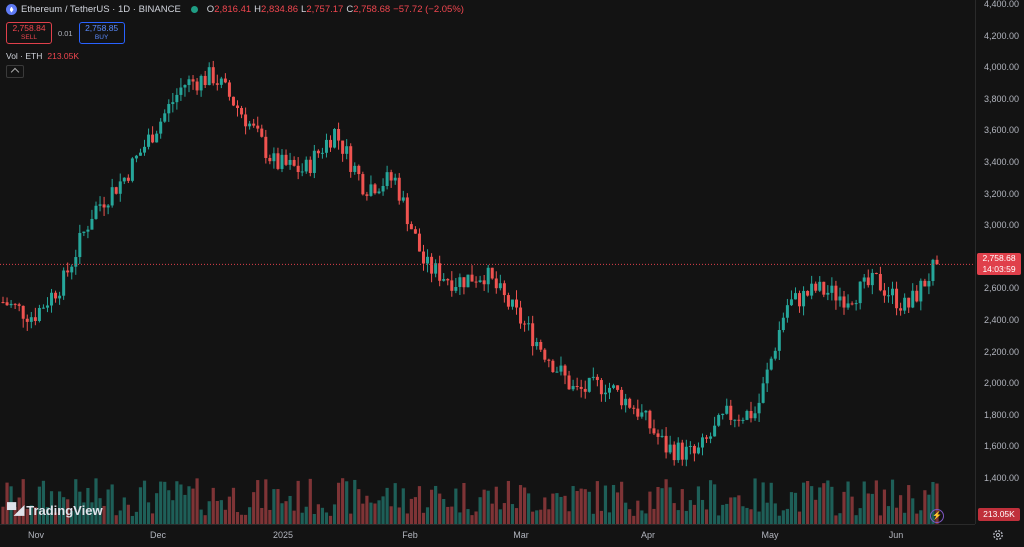 The width and height of the screenshot is (1024, 547). What do you see at coordinates (1001, 320) in the screenshot?
I see `price-tick: 2,400.00` at bounding box center [1001, 320].